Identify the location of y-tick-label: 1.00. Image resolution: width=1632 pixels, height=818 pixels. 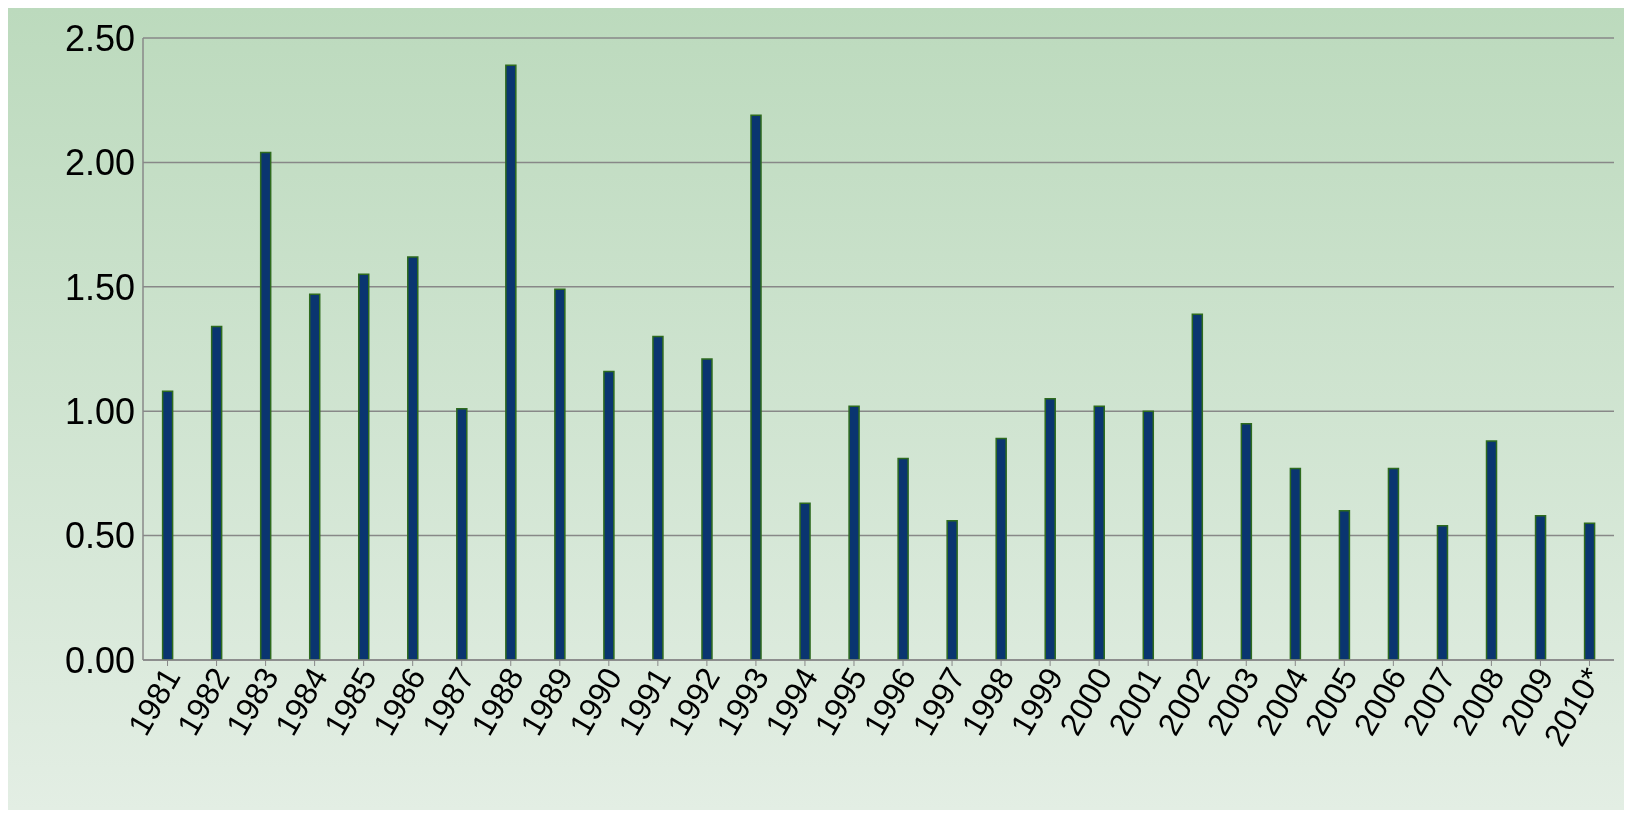
(99, 411).